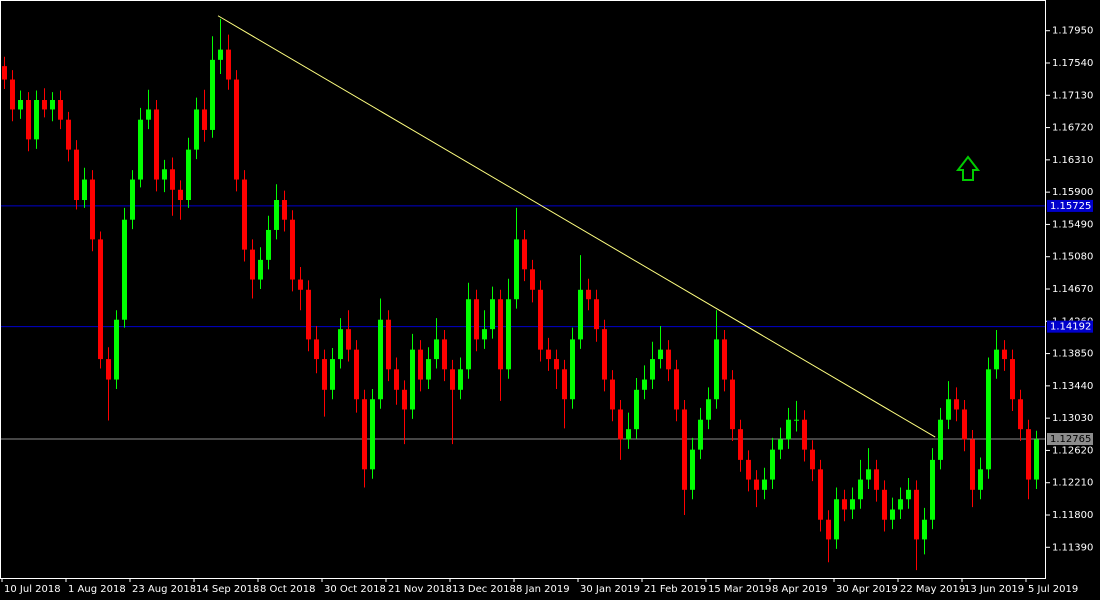 This screenshot has height=600, width=1100. Describe the element at coordinates (32, 589) in the screenshot. I see `x-tick-label: 10 Jul 2018` at that location.